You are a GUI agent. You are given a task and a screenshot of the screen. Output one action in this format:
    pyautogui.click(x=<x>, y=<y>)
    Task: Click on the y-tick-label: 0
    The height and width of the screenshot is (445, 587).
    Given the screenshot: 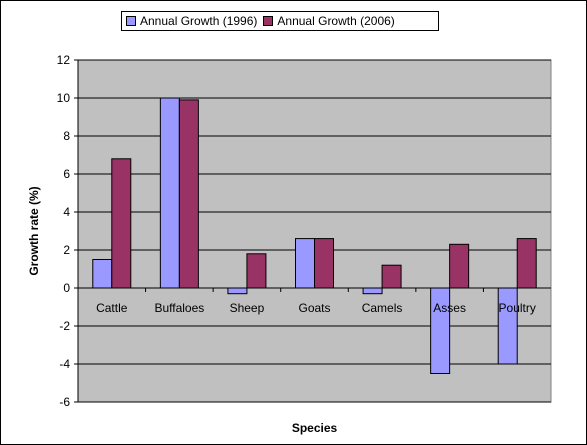 What is the action you would take?
    pyautogui.click(x=66, y=288)
    